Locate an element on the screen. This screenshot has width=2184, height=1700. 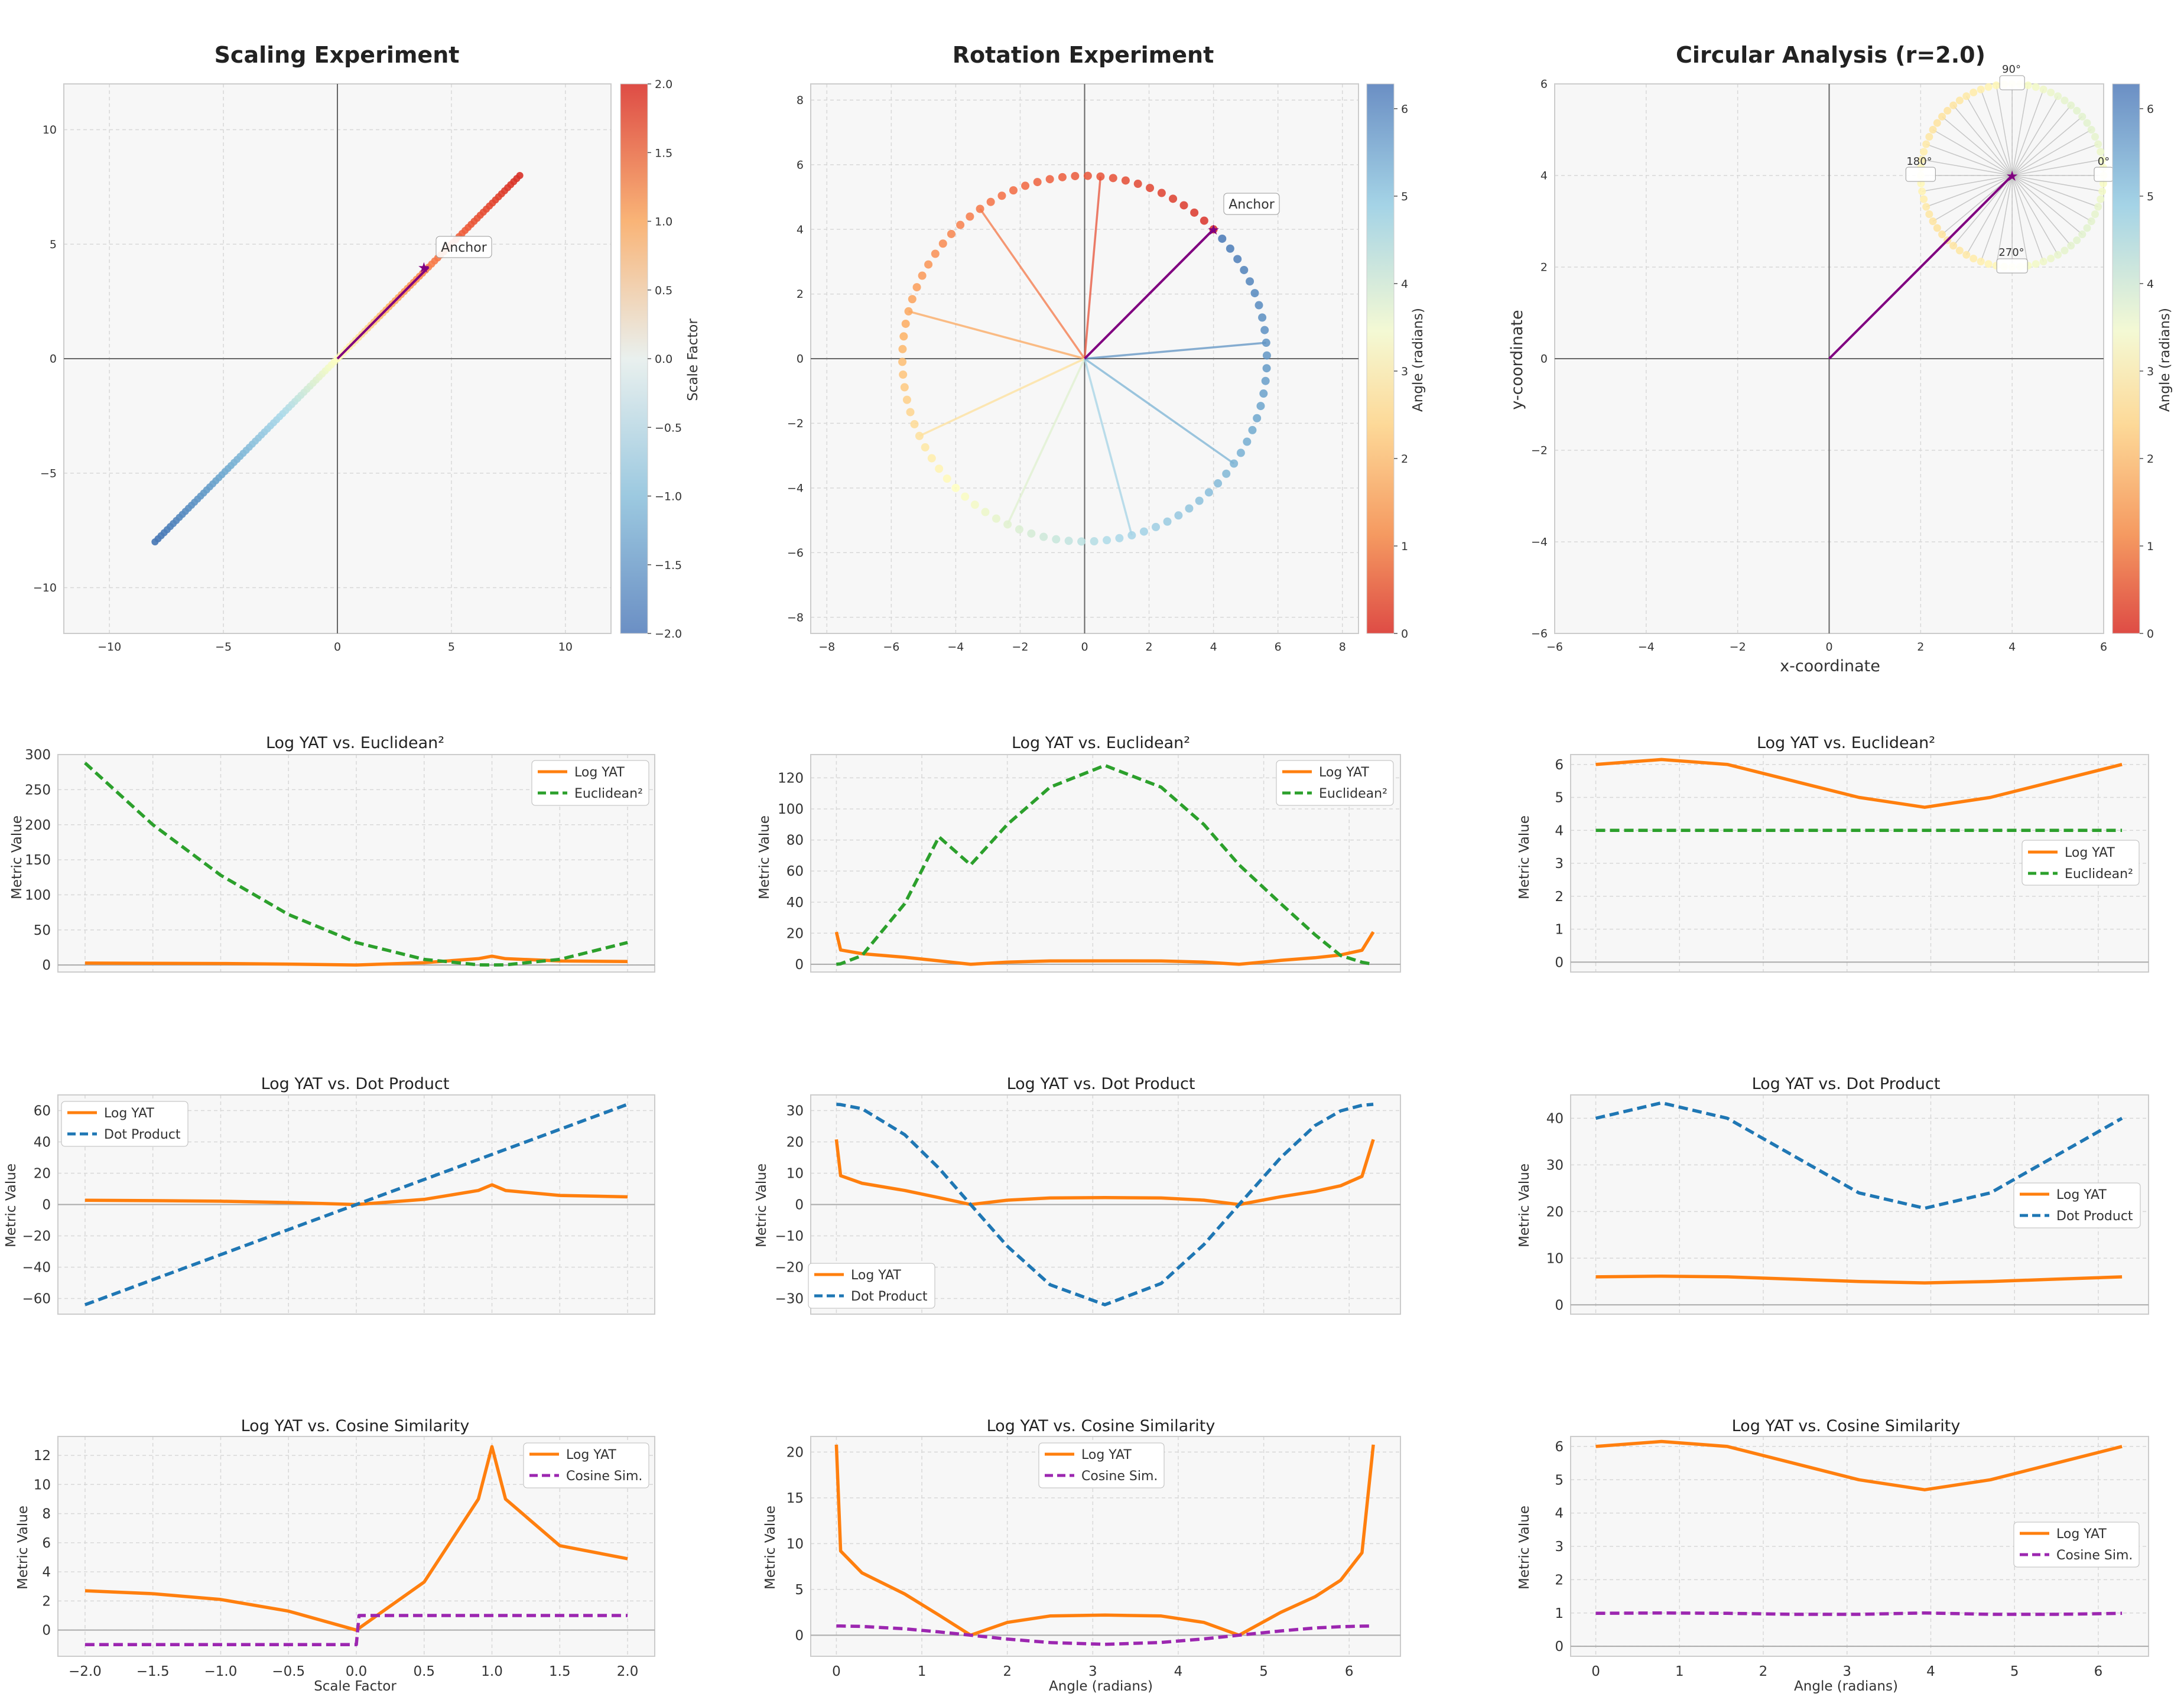
y-tick-label: 12 is located at coordinates (42, 1456).